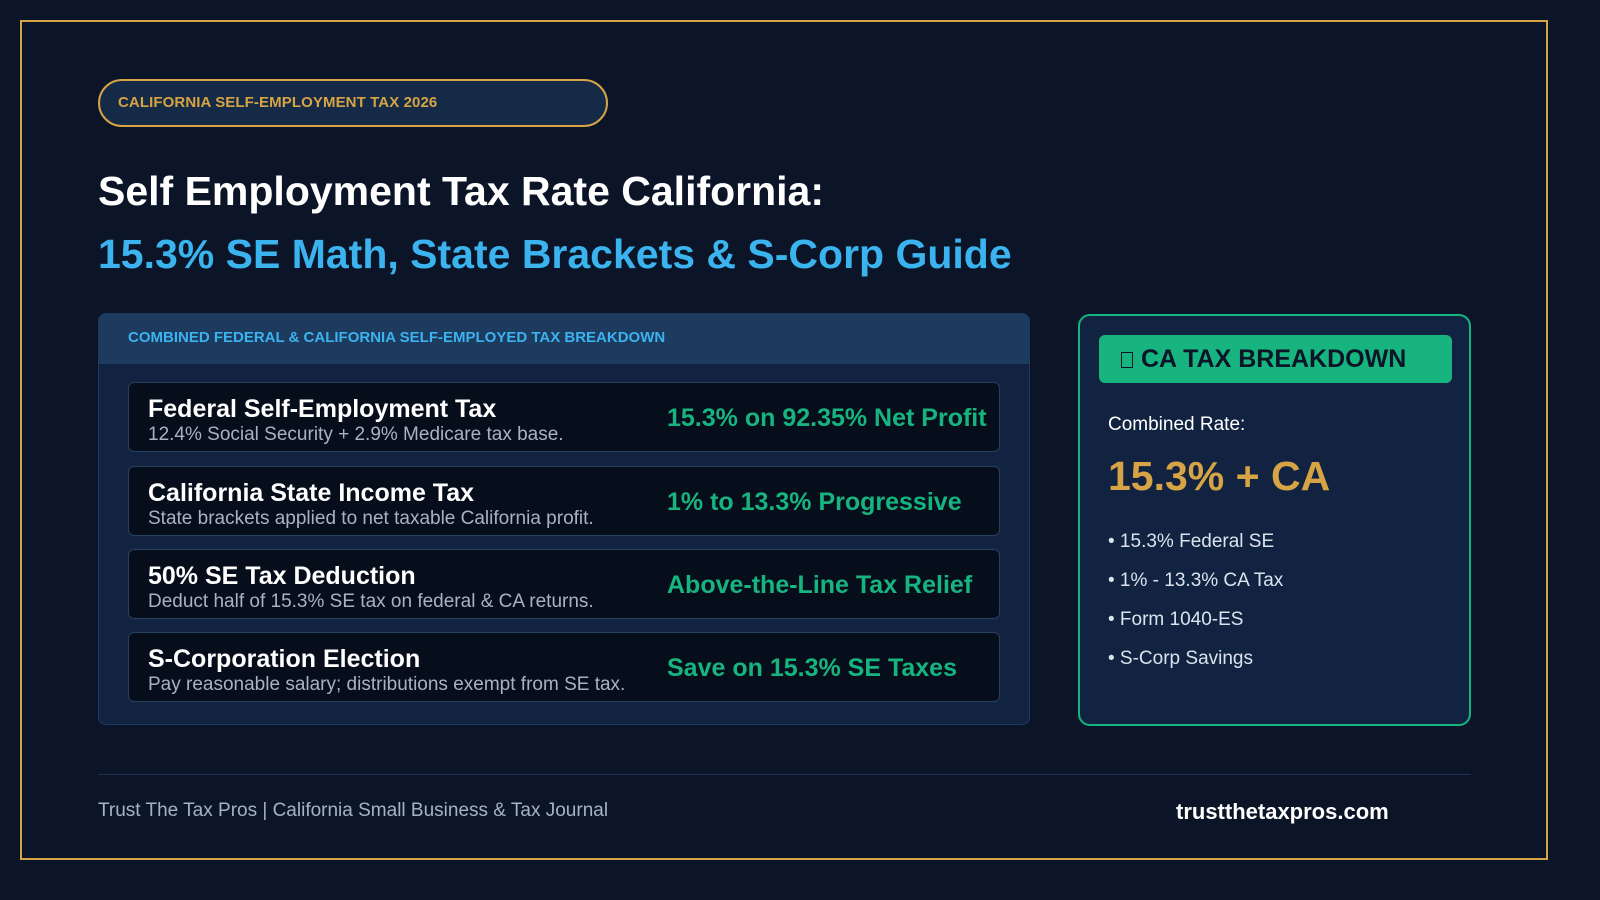  I want to click on row-value: Above-the-Line Tax Relief, so click(820, 585).